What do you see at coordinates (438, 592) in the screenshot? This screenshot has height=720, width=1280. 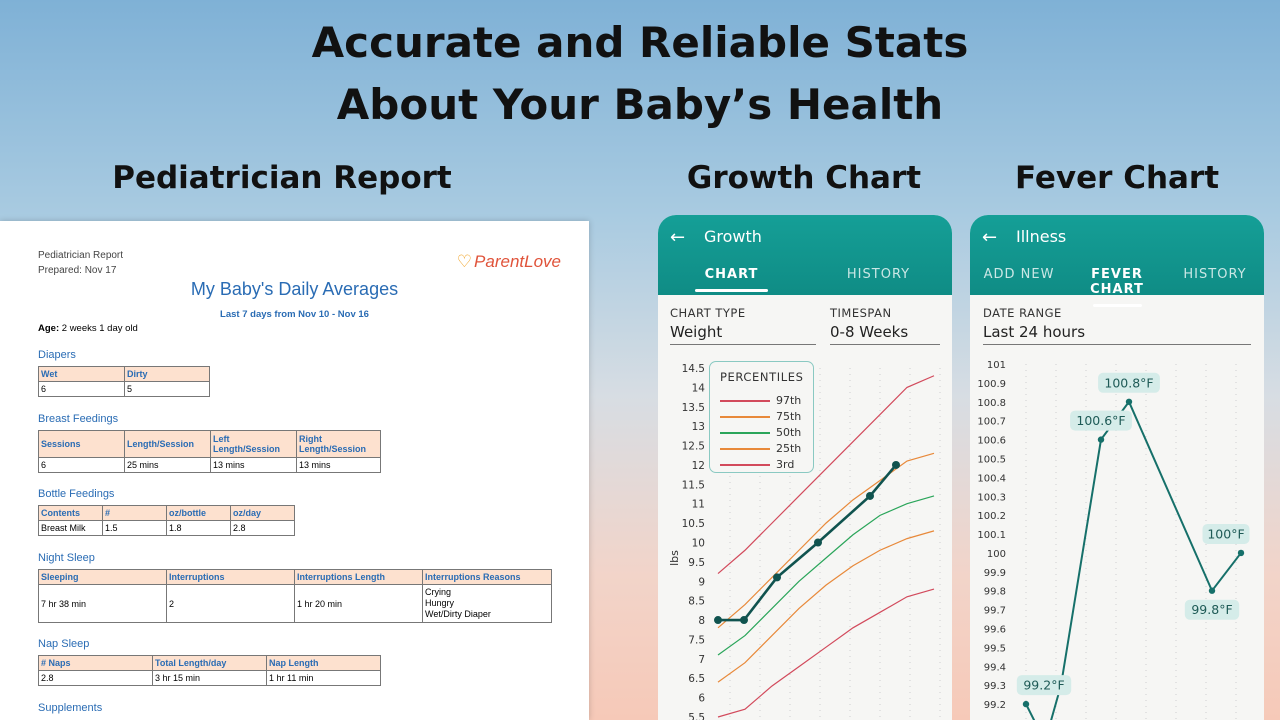 I see `reason-item: Crying` at bounding box center [438, 592].